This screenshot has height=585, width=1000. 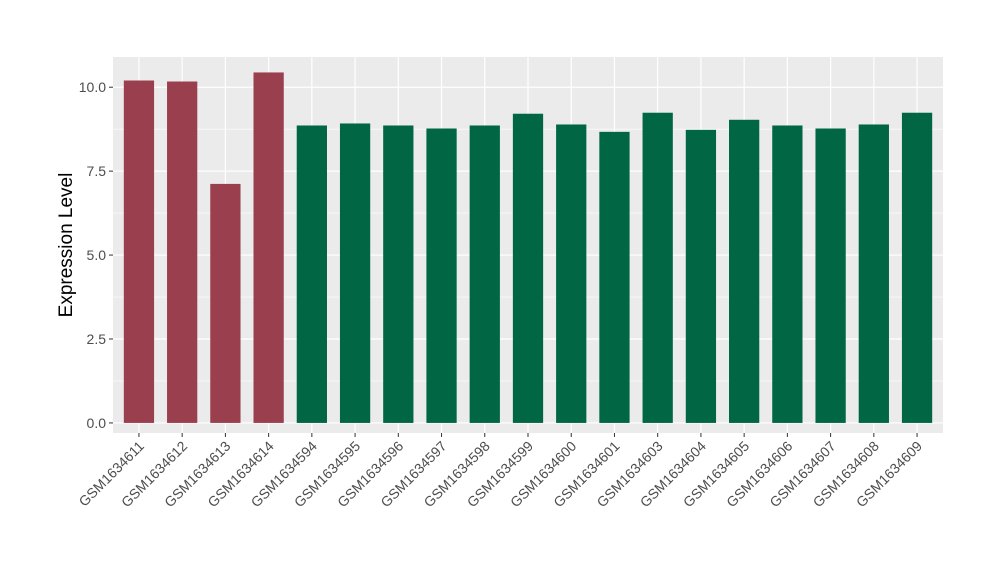 What do you see at coordinates (66, 245) in the screenshot?
I see `y-axis-label: Expression Level` at bounding box center [66, 245].